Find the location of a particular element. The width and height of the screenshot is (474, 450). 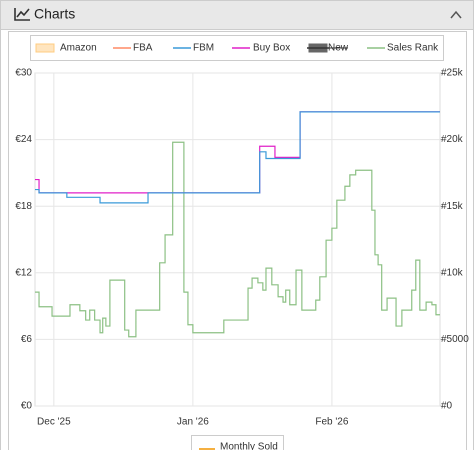

y-tick-label: €18 is located at coordinates (23, 206).